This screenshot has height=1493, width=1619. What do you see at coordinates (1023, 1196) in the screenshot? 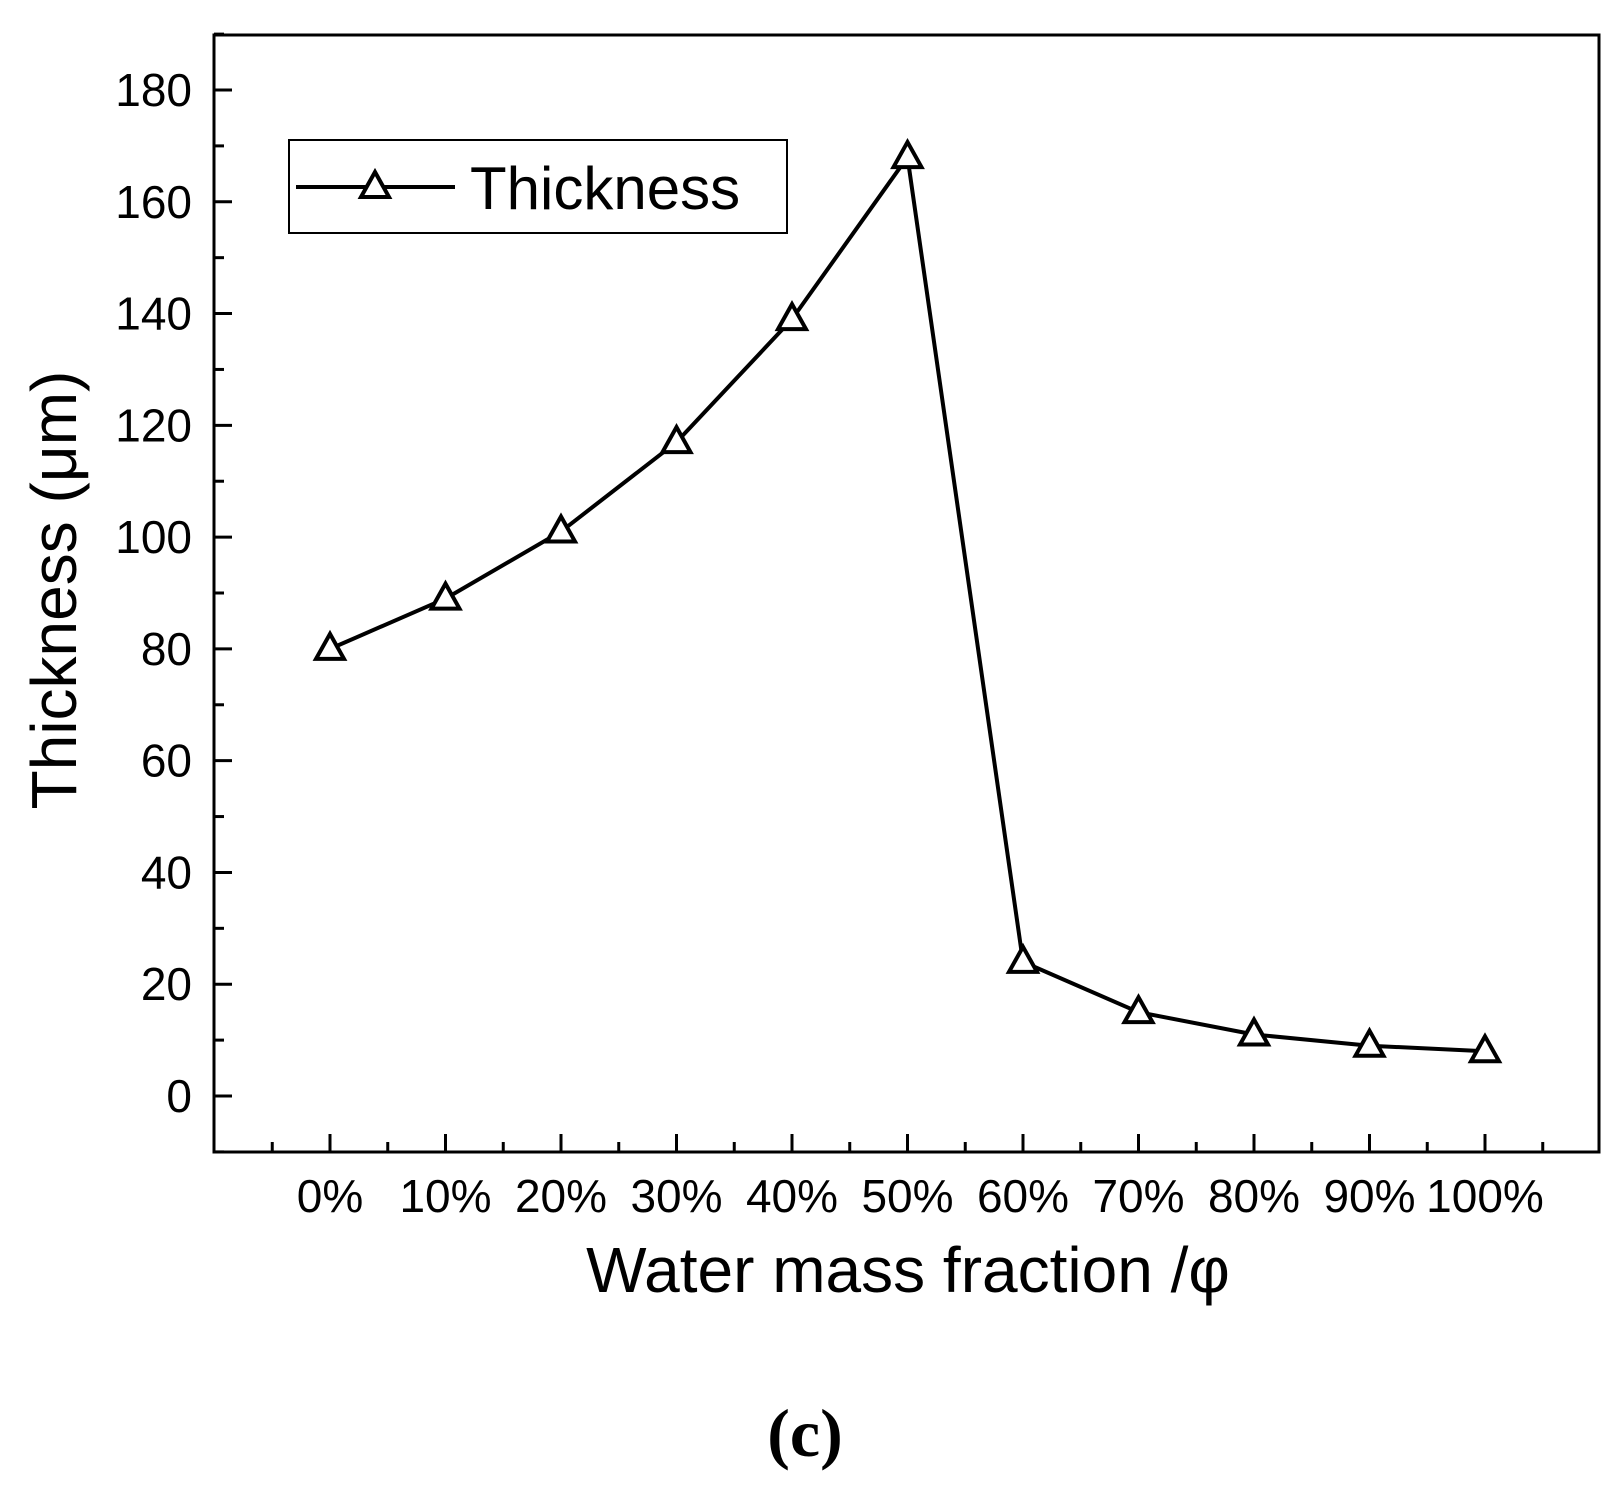
I see `x-tick-label: 60%` at bounding box center [1023, 1196].